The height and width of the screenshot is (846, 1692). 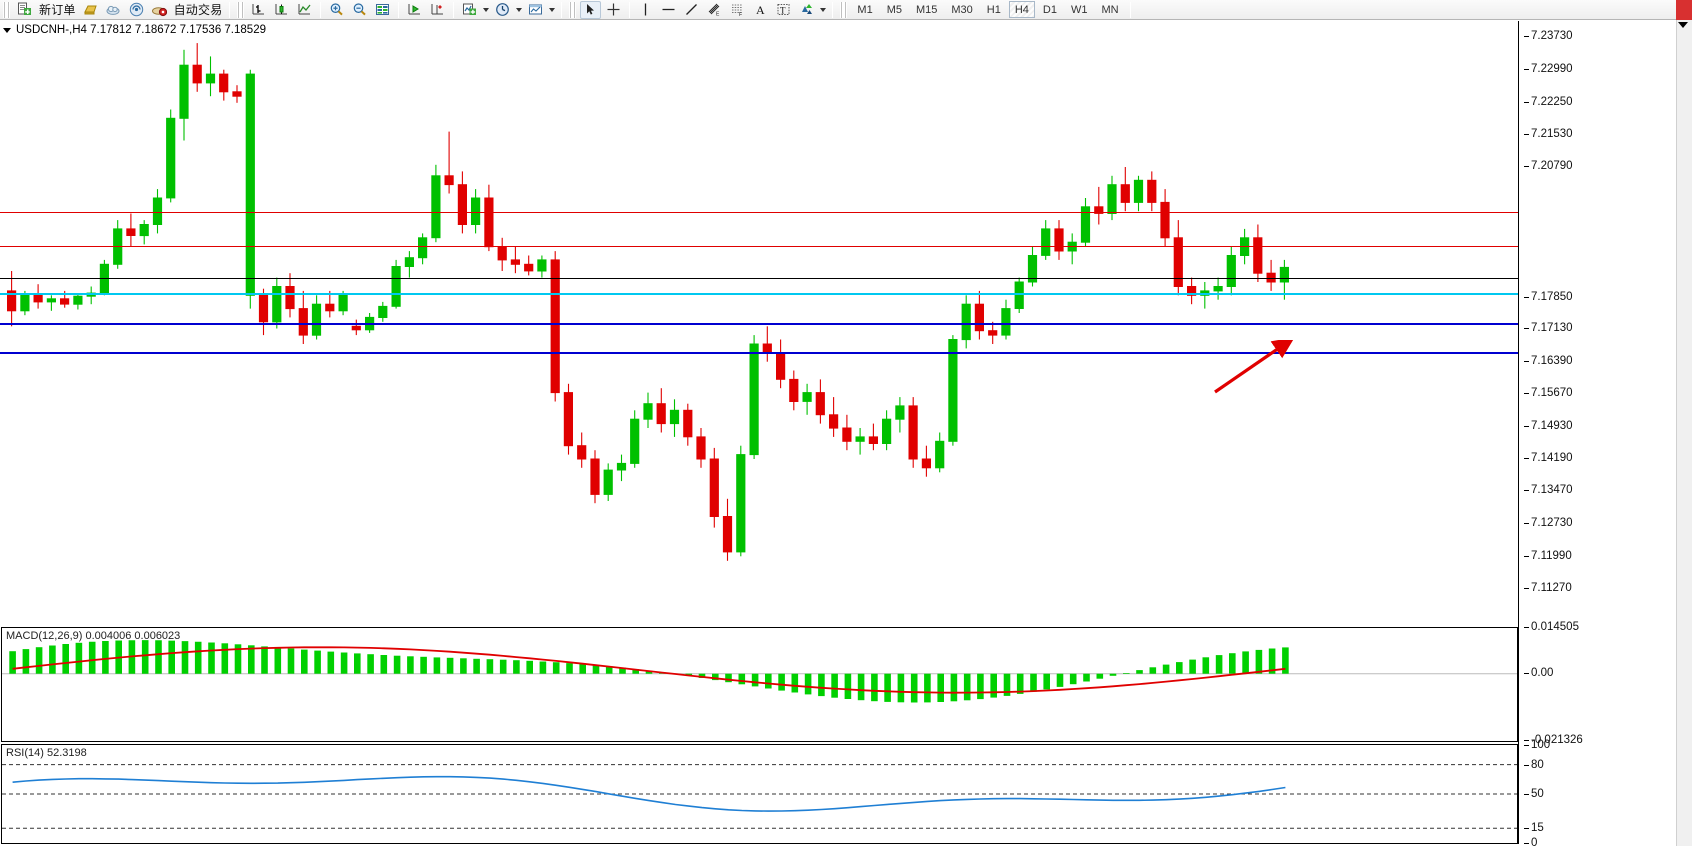 What do you see at coordinates (1548, 328) in the screenshot?
I see `price-tick-6: 7.17130` at bounding box center [1548, 328].